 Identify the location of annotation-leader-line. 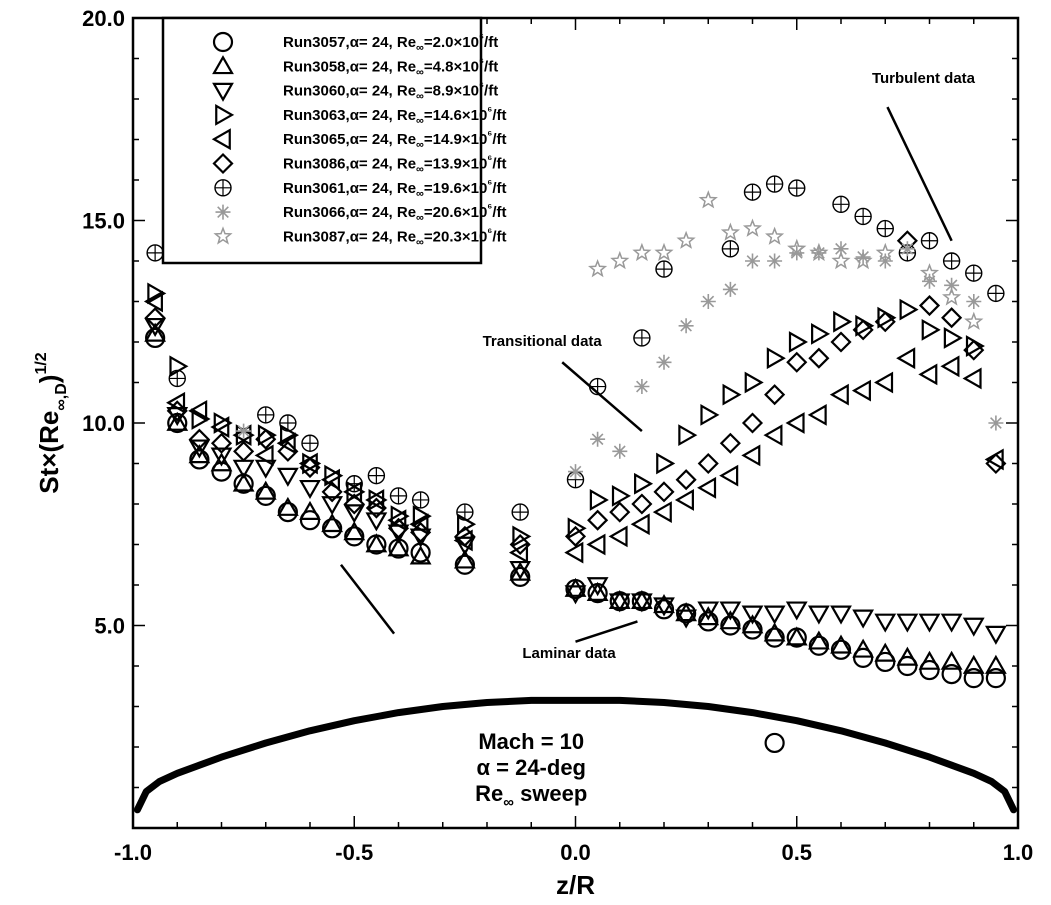
(919, 174).